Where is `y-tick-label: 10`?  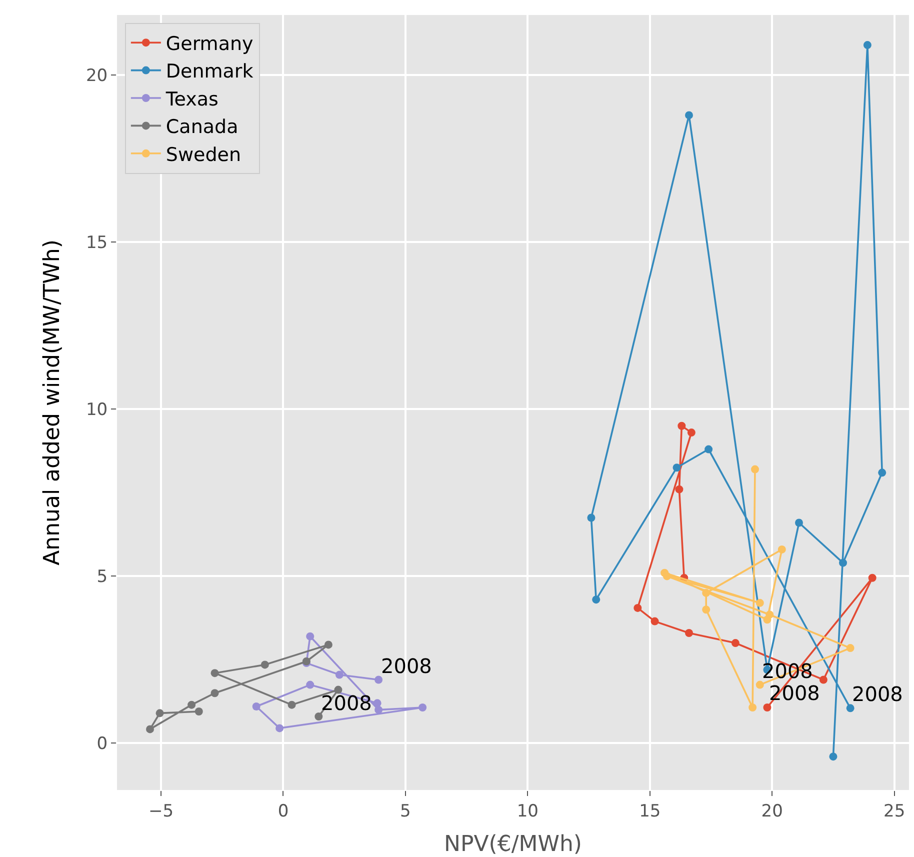
y-tick-label: 10 is located at coordinates (97, 410).